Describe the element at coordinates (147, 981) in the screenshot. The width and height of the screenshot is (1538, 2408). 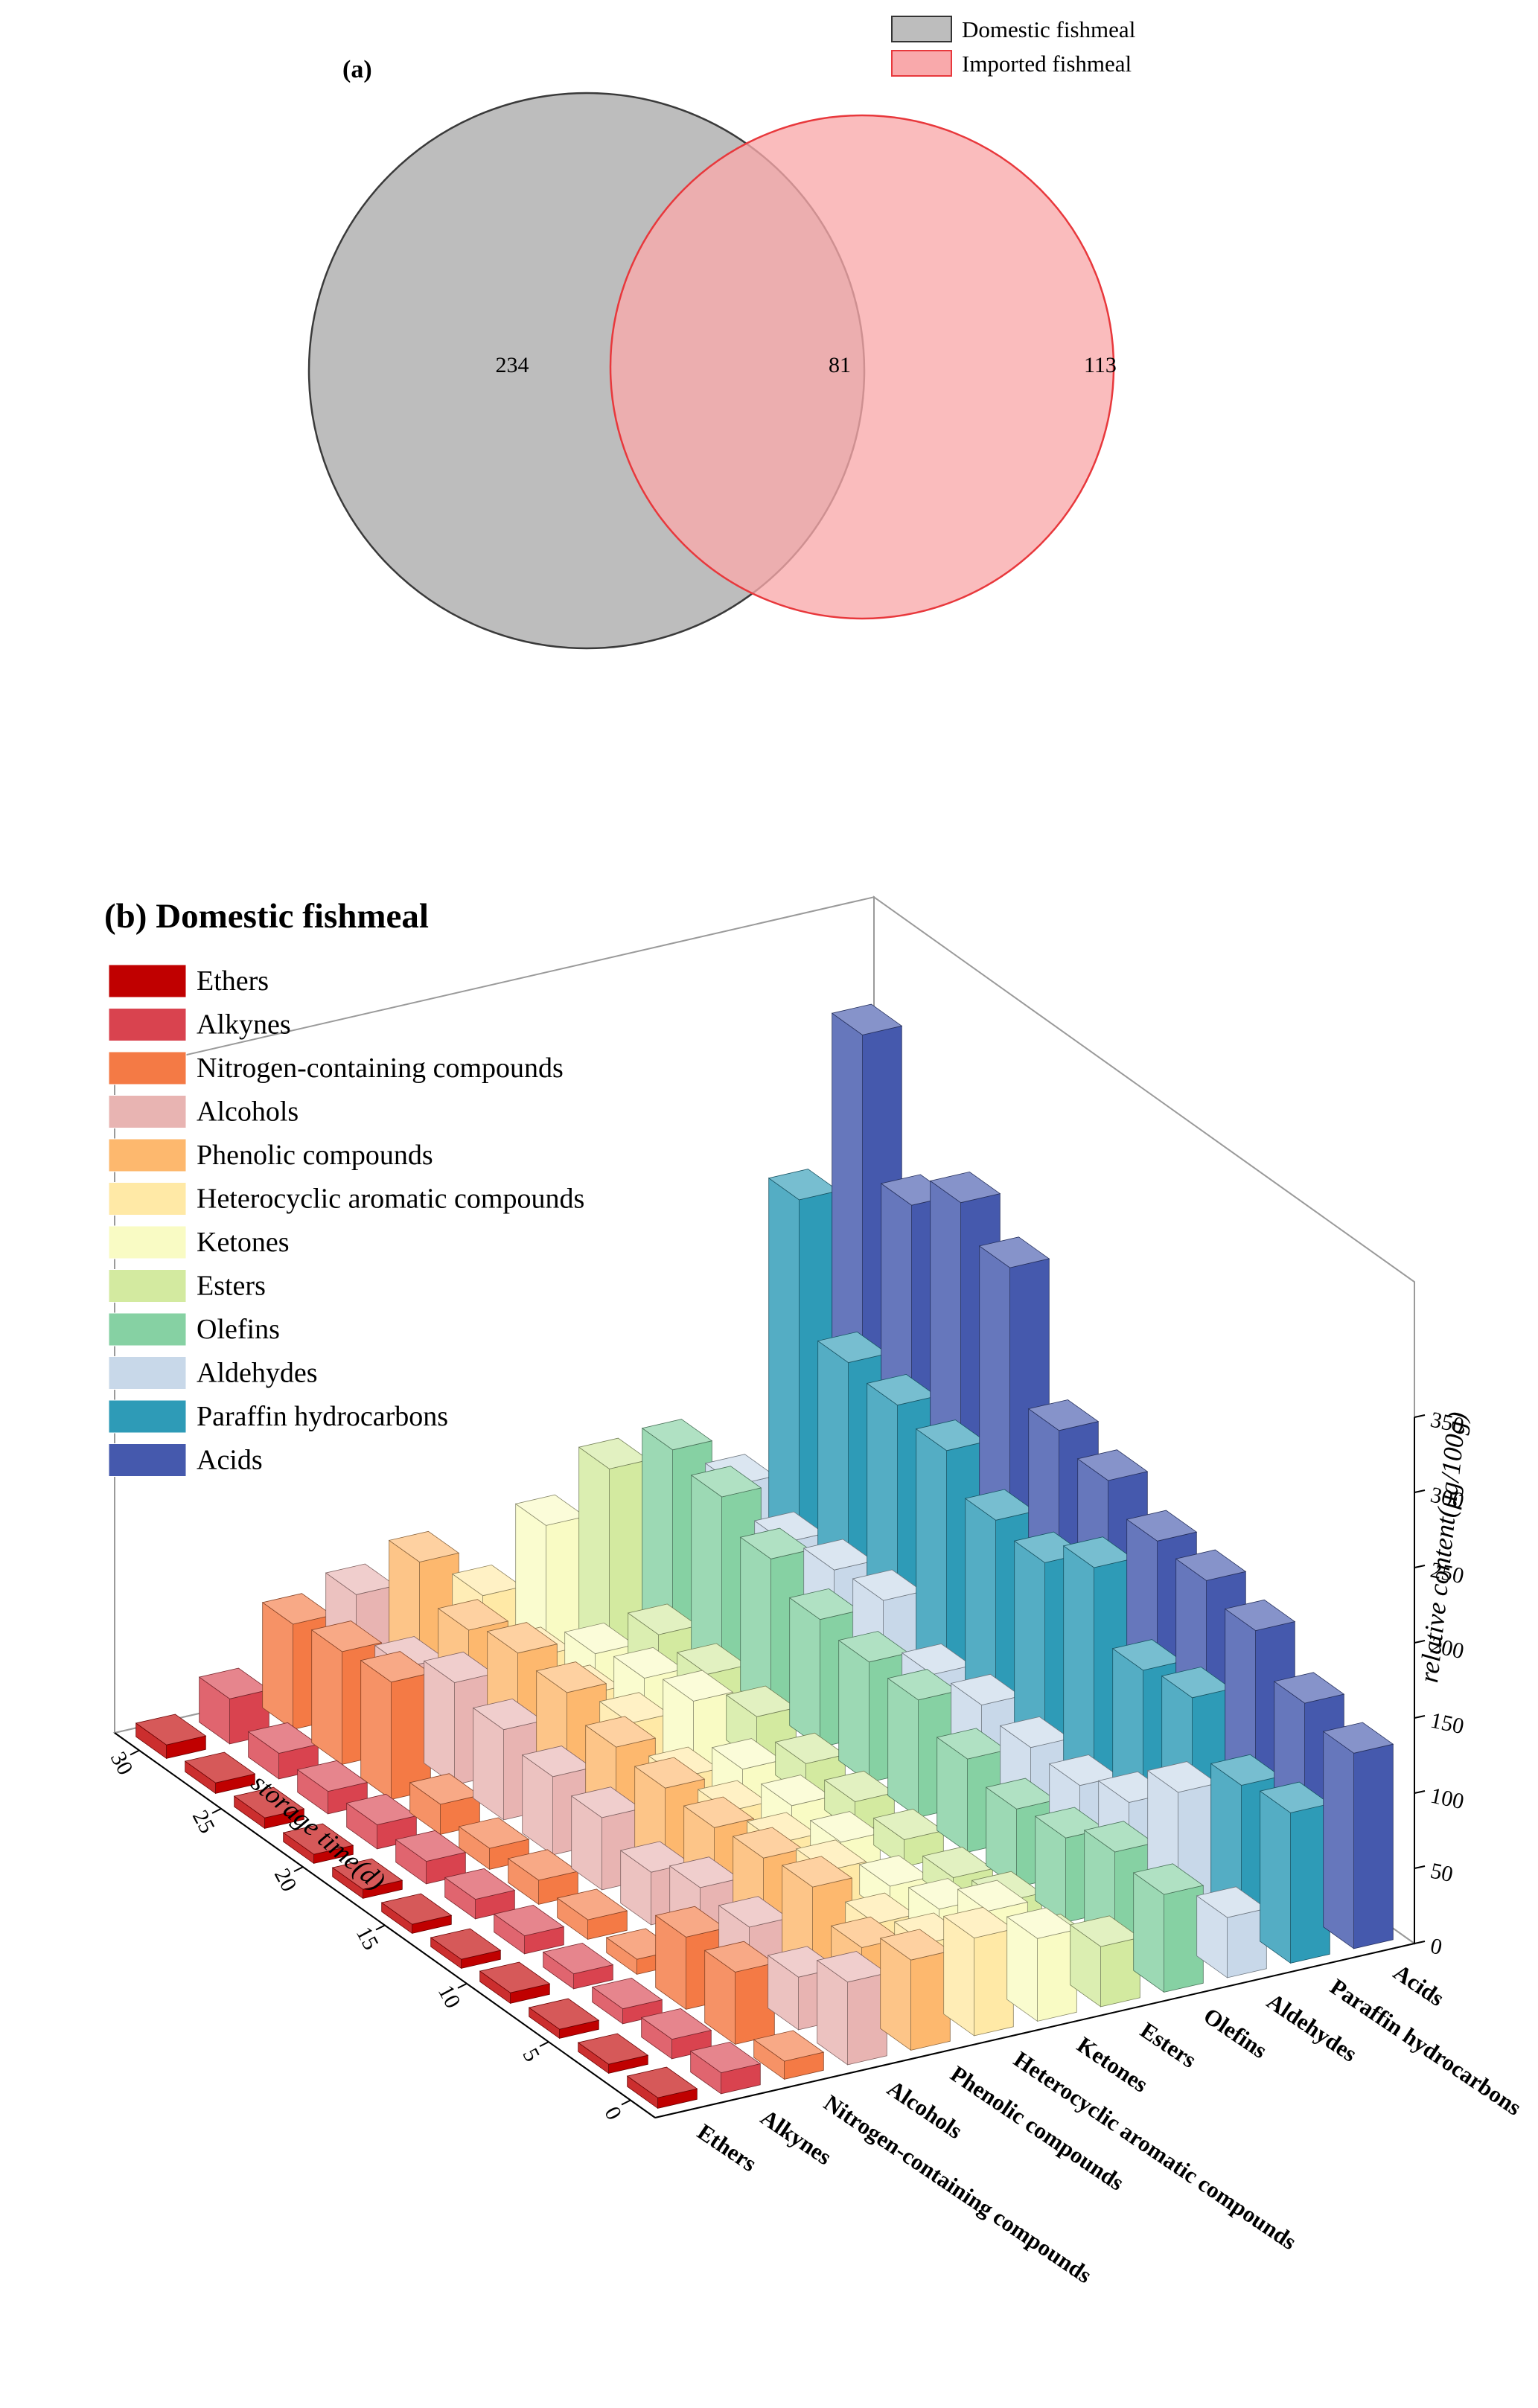
I see `legend-swatch-ethers` at that location.